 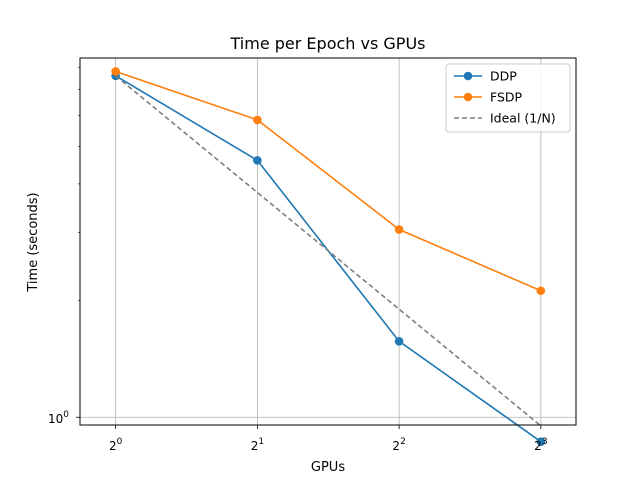 I want to click on y-axis-label: Time (seconds), so click(x=33, y=242).